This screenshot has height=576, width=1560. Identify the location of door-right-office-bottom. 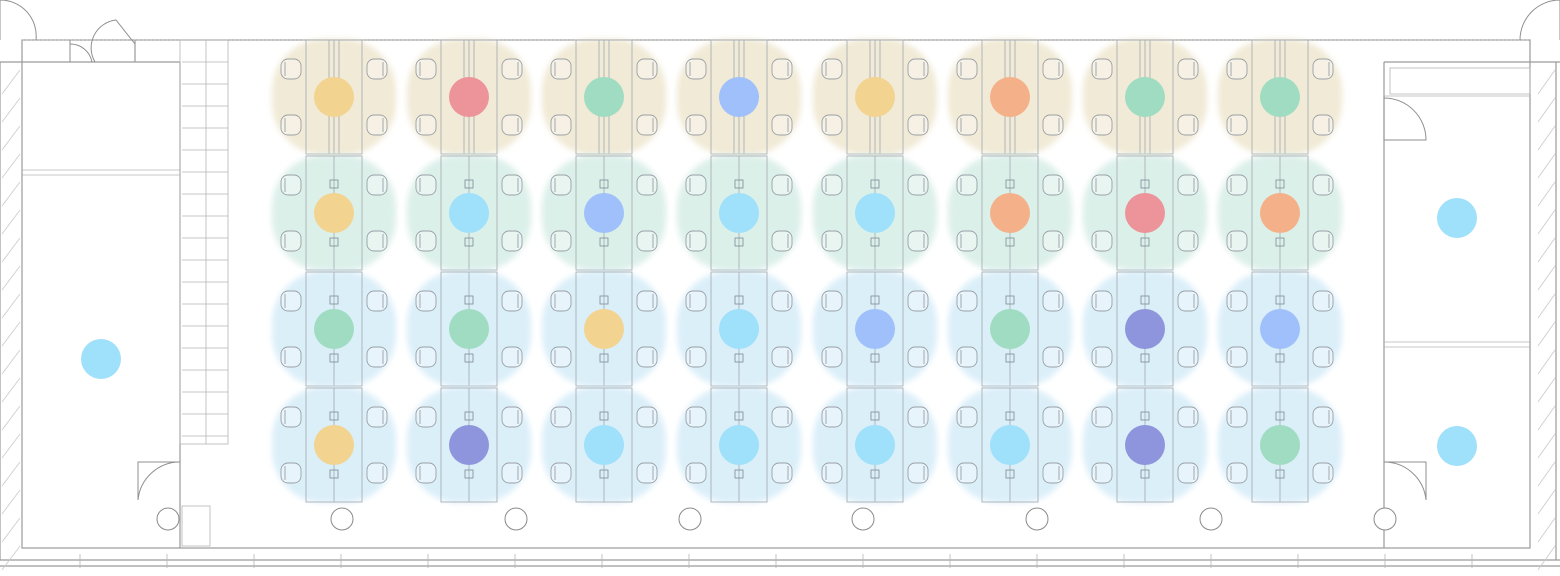
(1405, 481).